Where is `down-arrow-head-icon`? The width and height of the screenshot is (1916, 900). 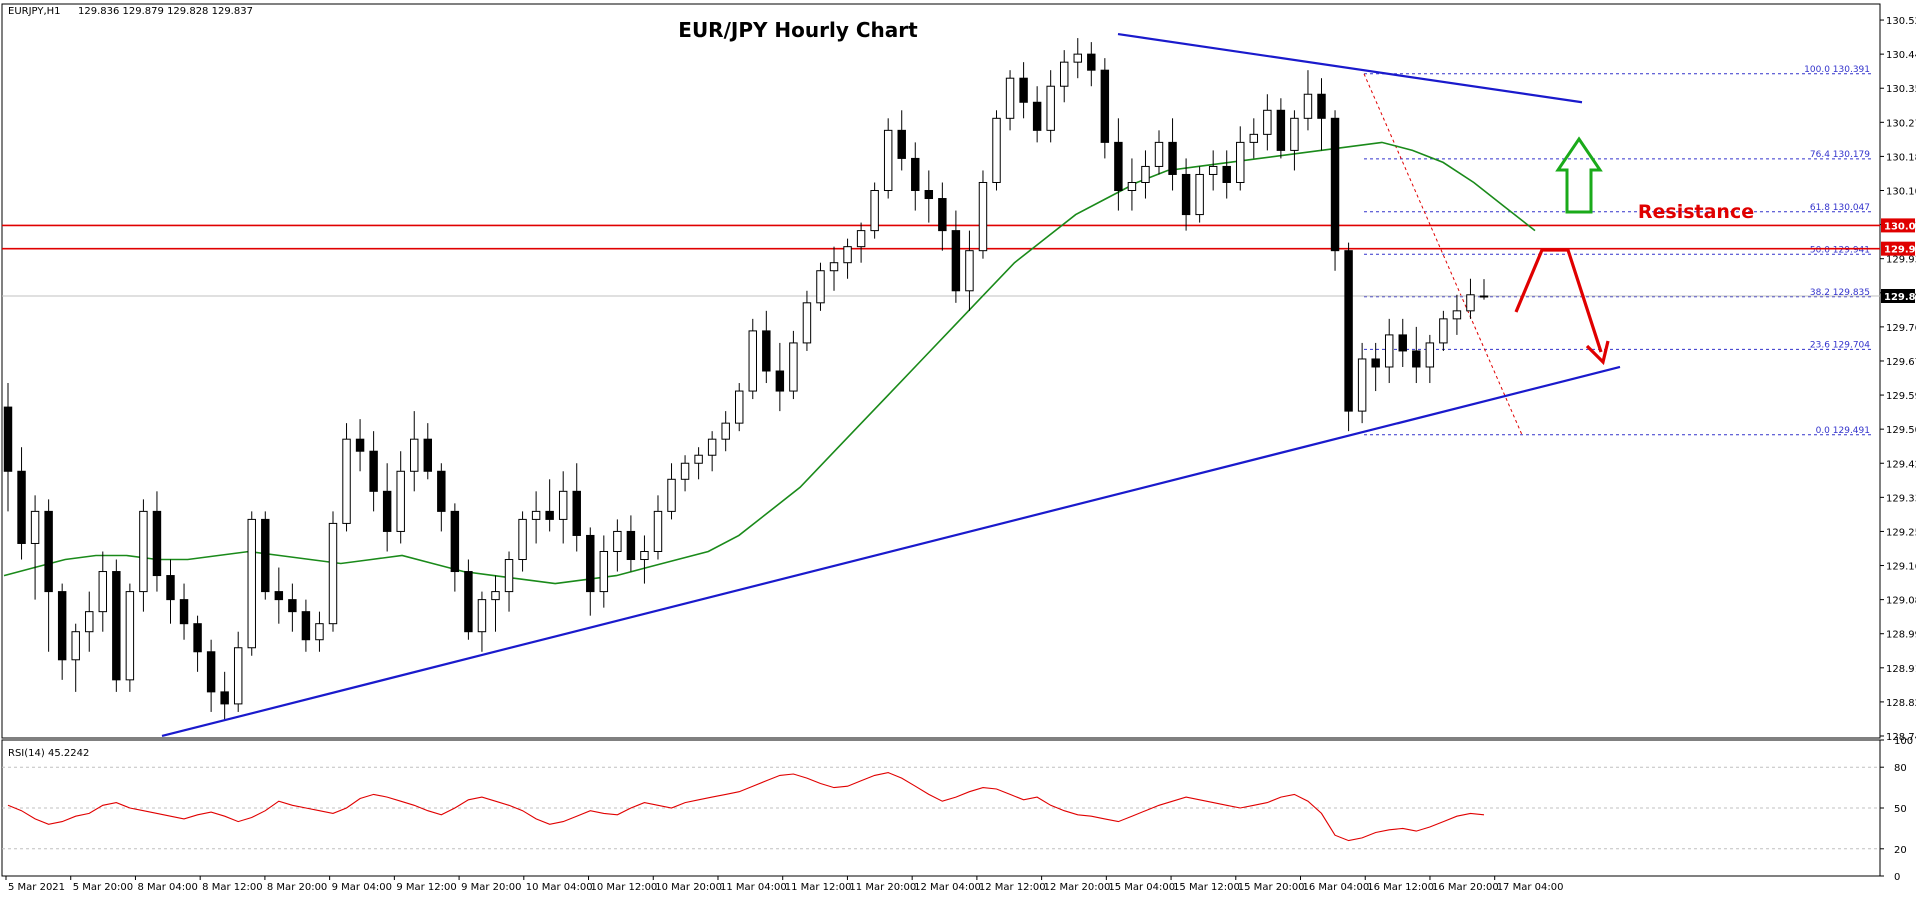 down-arrow-head-icon is located at coordinates (1597, 353).